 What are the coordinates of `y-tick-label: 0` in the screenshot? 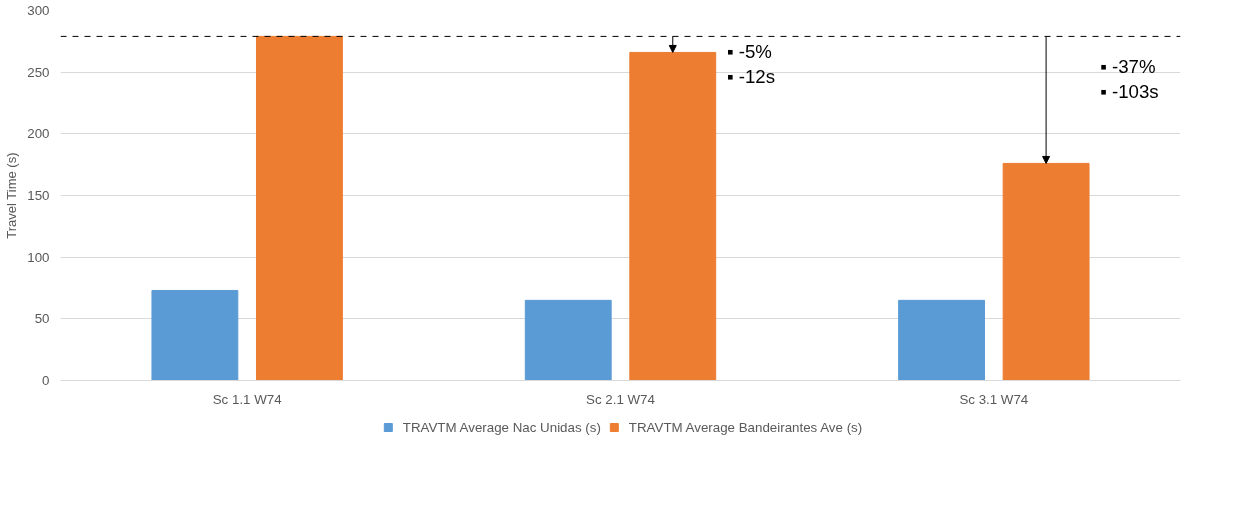 It's located at (46, 380).